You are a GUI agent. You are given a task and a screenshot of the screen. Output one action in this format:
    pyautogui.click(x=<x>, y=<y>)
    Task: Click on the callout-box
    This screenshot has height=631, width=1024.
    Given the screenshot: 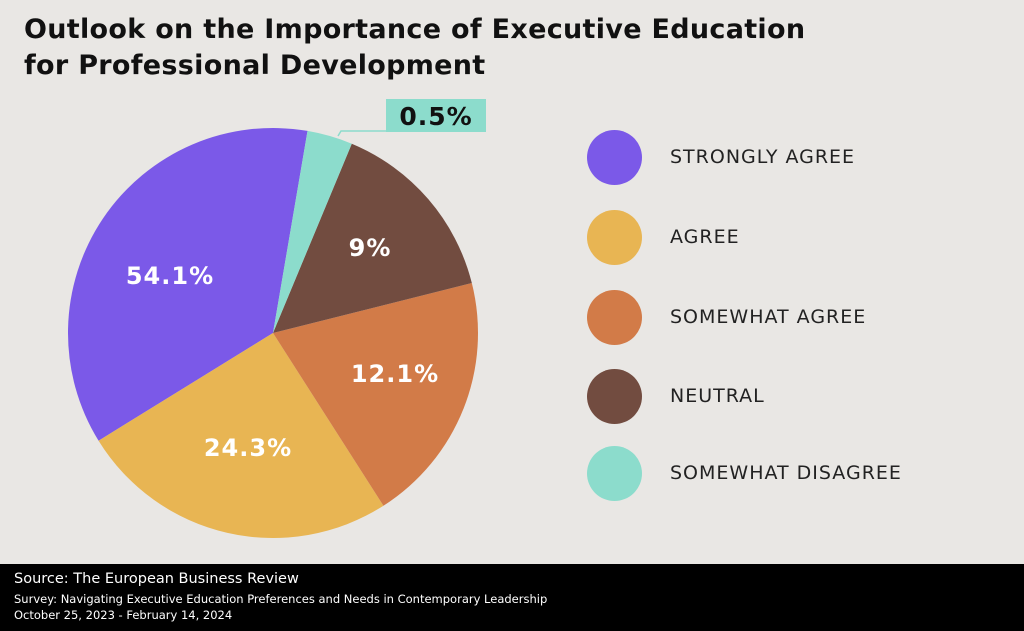 What is the action you would take?
    pyautogui.click(x=436, y=115)
    